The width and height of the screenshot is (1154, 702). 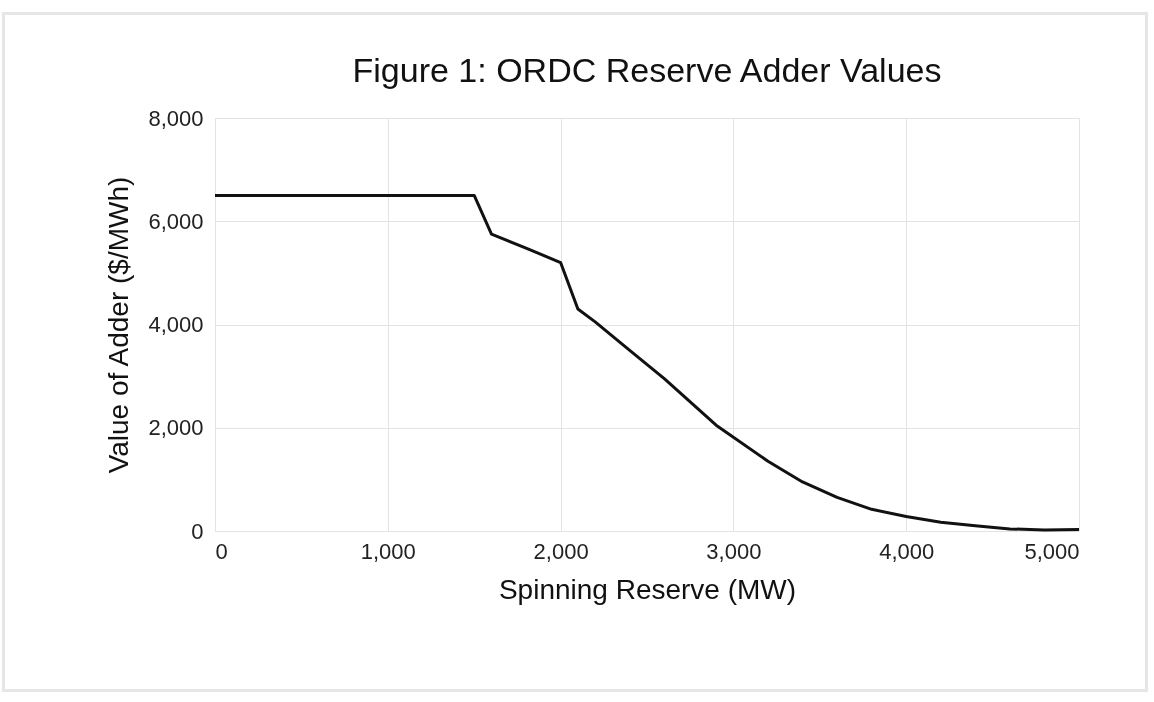 I want to click on x-tick-label: 3,000, so click(x=734, y=551).